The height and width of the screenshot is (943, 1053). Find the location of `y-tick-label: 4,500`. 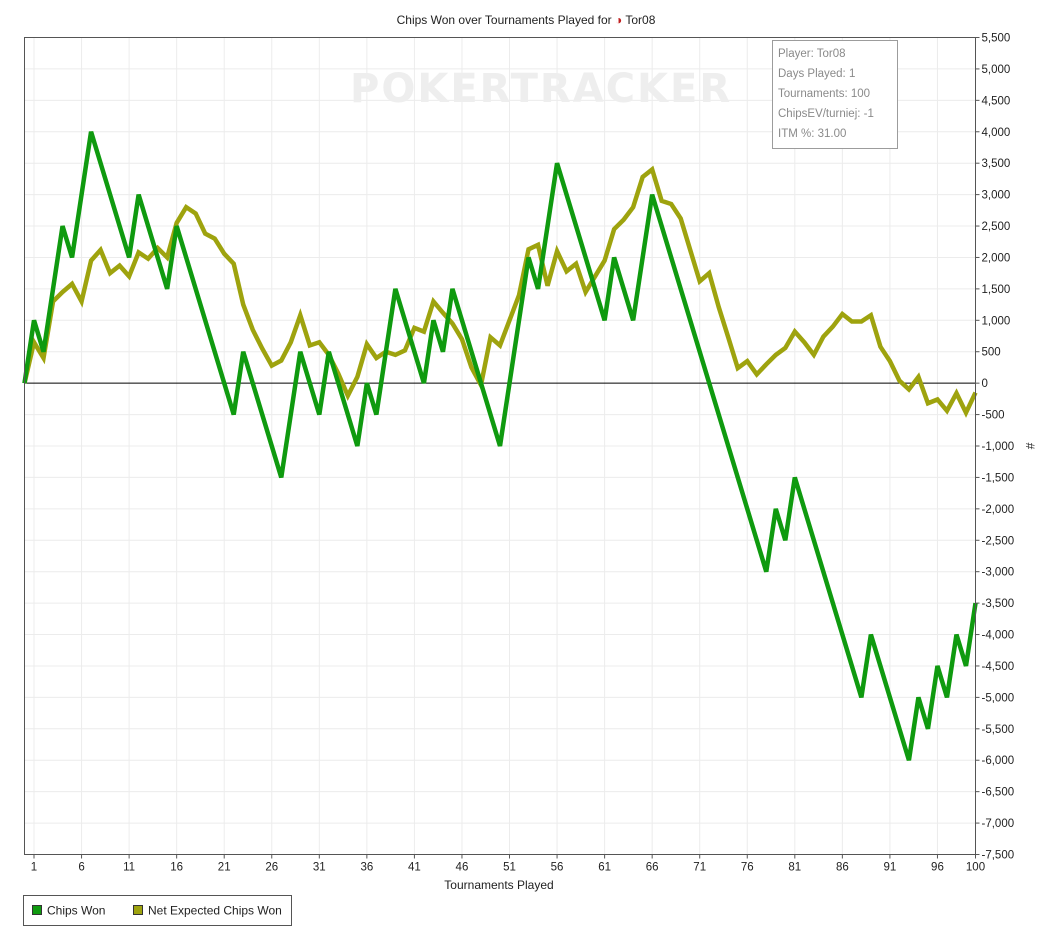

y-tick-label: 4,500 is located at coordinates (996, 101).